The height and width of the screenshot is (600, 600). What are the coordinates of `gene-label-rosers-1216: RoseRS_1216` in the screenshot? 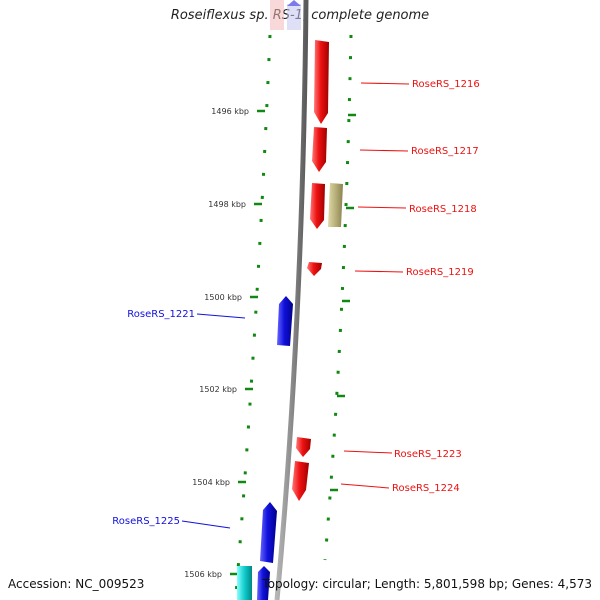 It's located at (446, 84).